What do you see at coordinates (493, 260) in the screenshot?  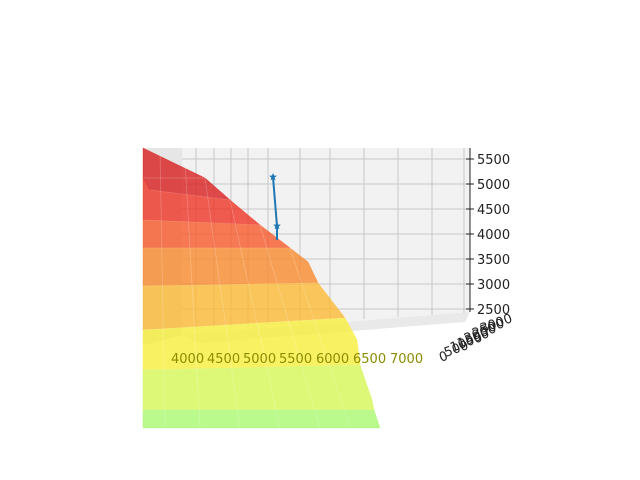 I see `z-tick-label: 3500` at bounding box center [493, 260].